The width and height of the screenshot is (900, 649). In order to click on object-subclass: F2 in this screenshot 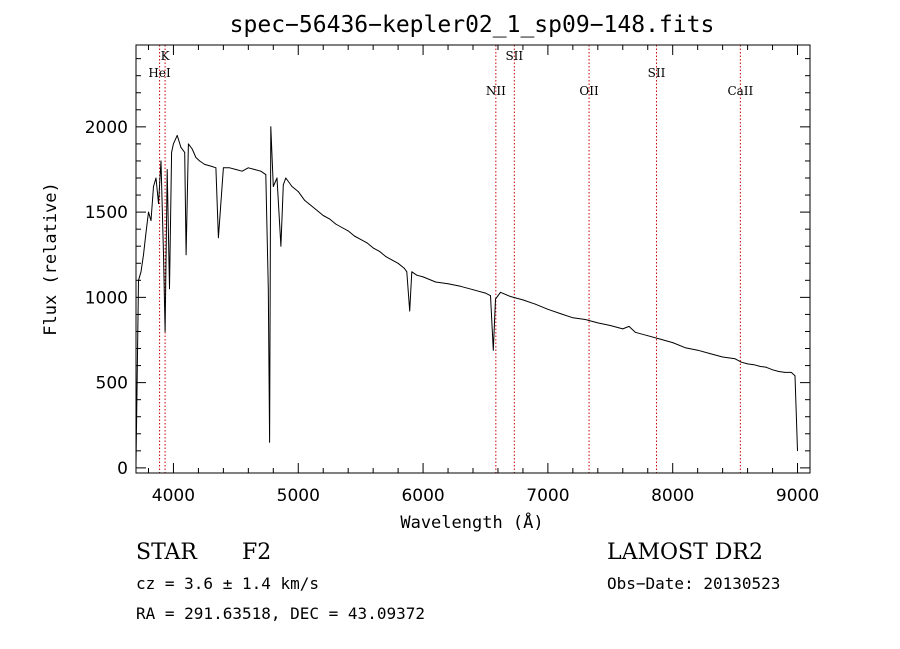, I will do `click(256, 552)`.